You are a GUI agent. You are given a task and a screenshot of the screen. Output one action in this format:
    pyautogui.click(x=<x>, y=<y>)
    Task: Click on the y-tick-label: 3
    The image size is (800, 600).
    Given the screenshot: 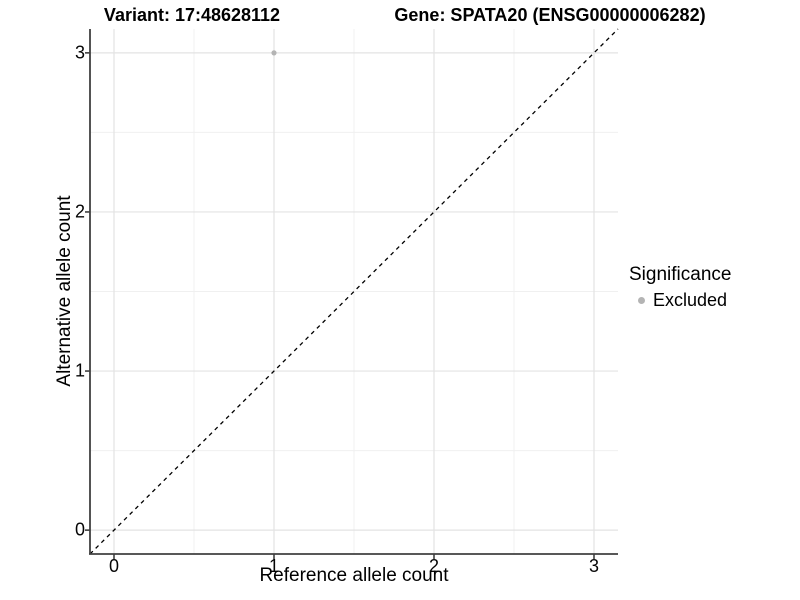 What is the action you would take?
    pyautogui.click(x=79, y=52)
    